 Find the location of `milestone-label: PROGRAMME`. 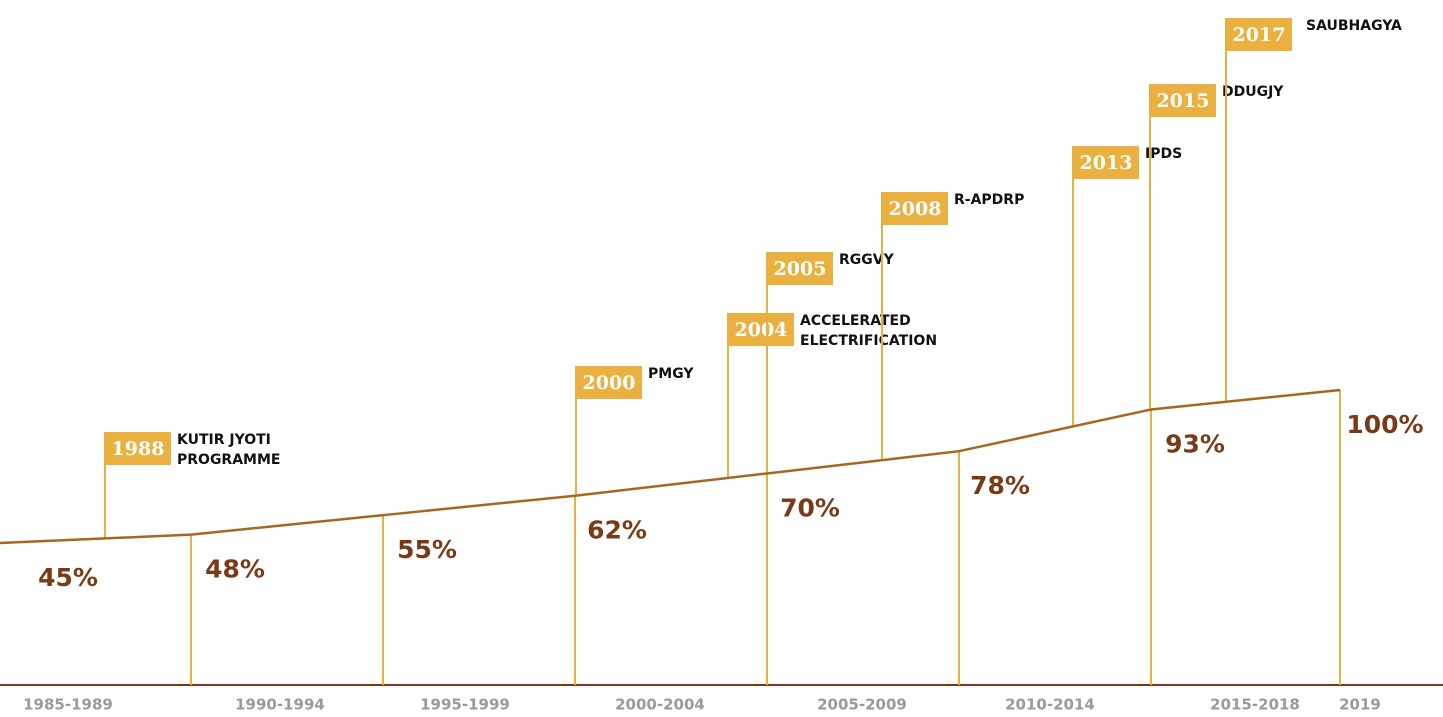

milestone-label: PROGRAMME is located at coordinates (228, 460).